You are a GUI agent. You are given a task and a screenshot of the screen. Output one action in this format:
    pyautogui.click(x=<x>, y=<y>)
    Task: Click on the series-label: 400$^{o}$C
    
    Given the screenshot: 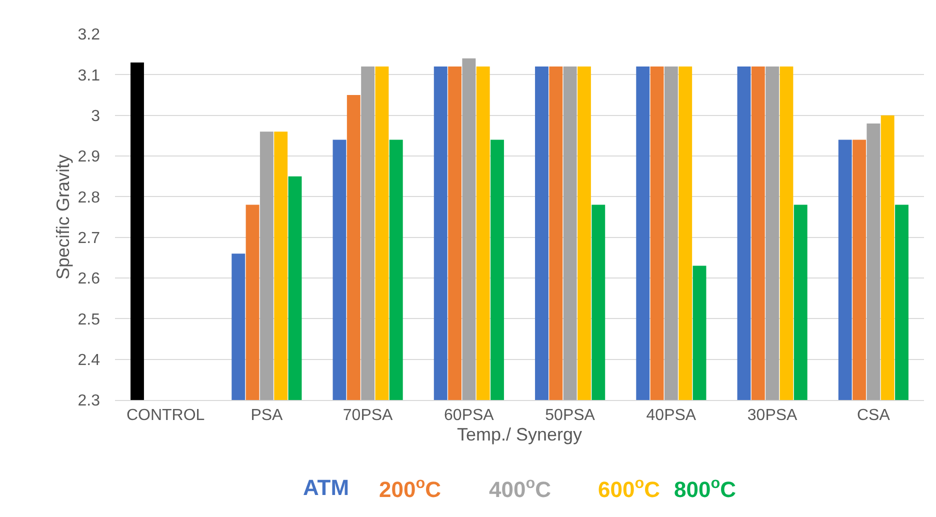 What is the action you would take?
    pyautogui.click(x=520, y=488)
    